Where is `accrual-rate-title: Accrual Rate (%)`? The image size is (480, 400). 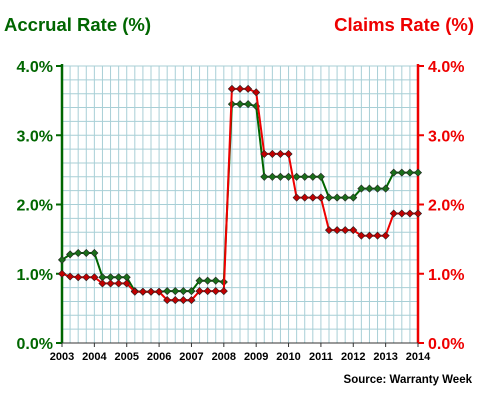 accrual-rate-title: Accrual Rate (%) is located at coordinates (78, 24).